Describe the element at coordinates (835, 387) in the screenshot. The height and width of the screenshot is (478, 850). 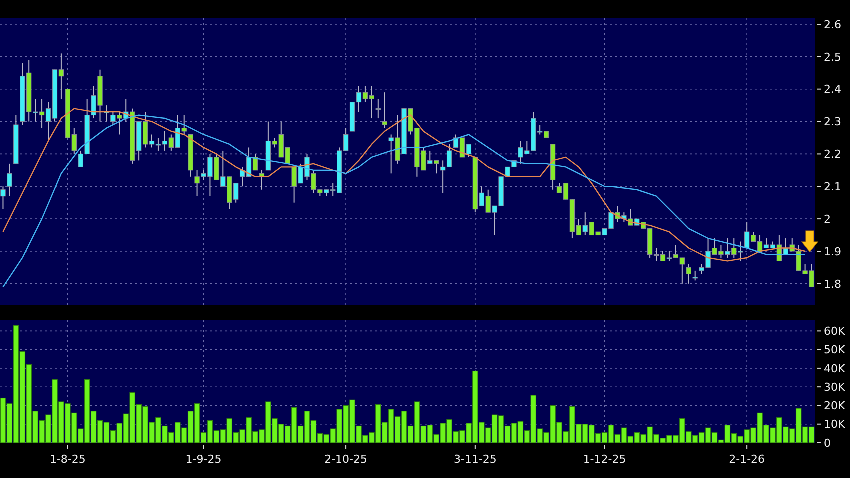
I see `y-tick-label: 30K` at that location.